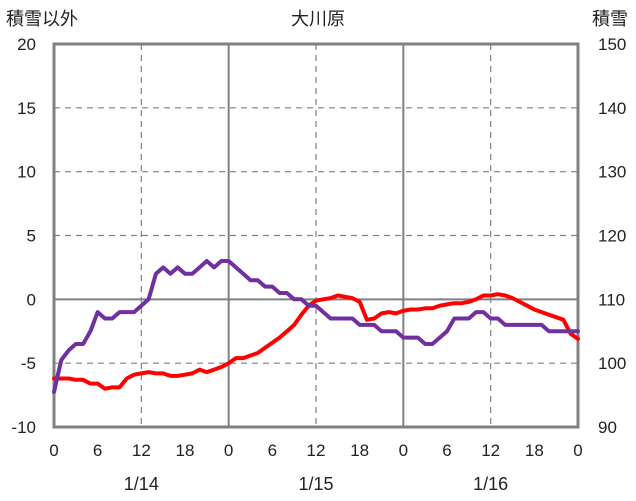 The image size is (636, 501). What do you see at coordinates (612, 44) in the screenshot?
I see `right-tick-label: 150` at bounding box center [612, 44].